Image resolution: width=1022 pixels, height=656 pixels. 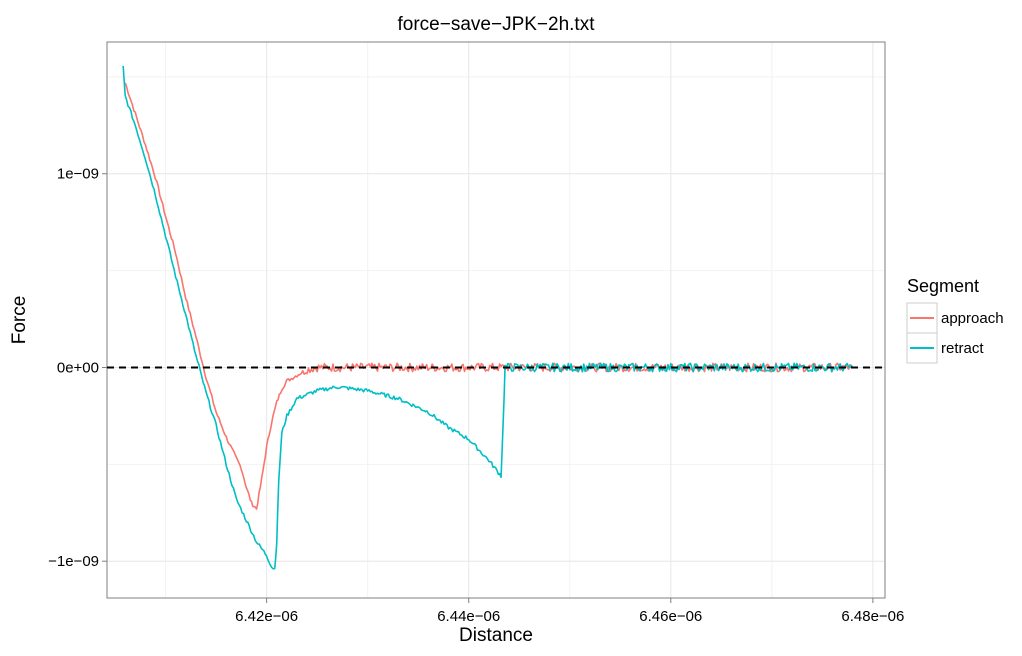 I want to click on x-tick-label: 6.48e−06, so click(x=872, y=616).